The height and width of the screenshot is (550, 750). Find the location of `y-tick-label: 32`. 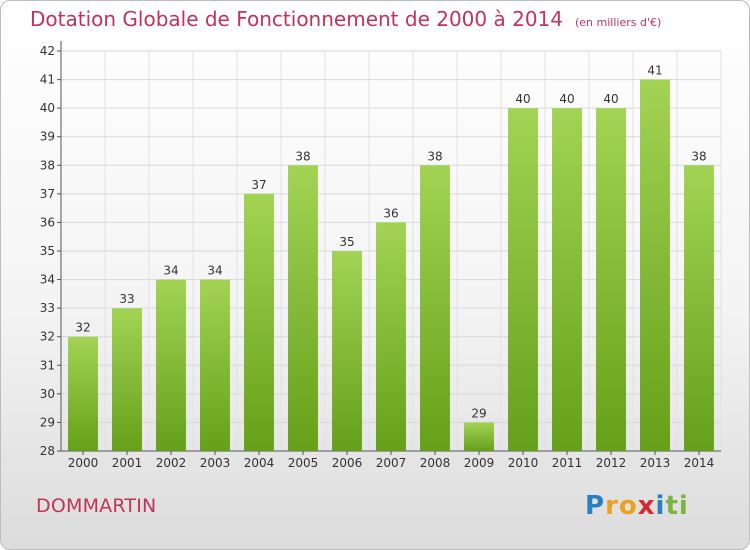

y-tick-label: 32 is located at coordinates (47, 337).